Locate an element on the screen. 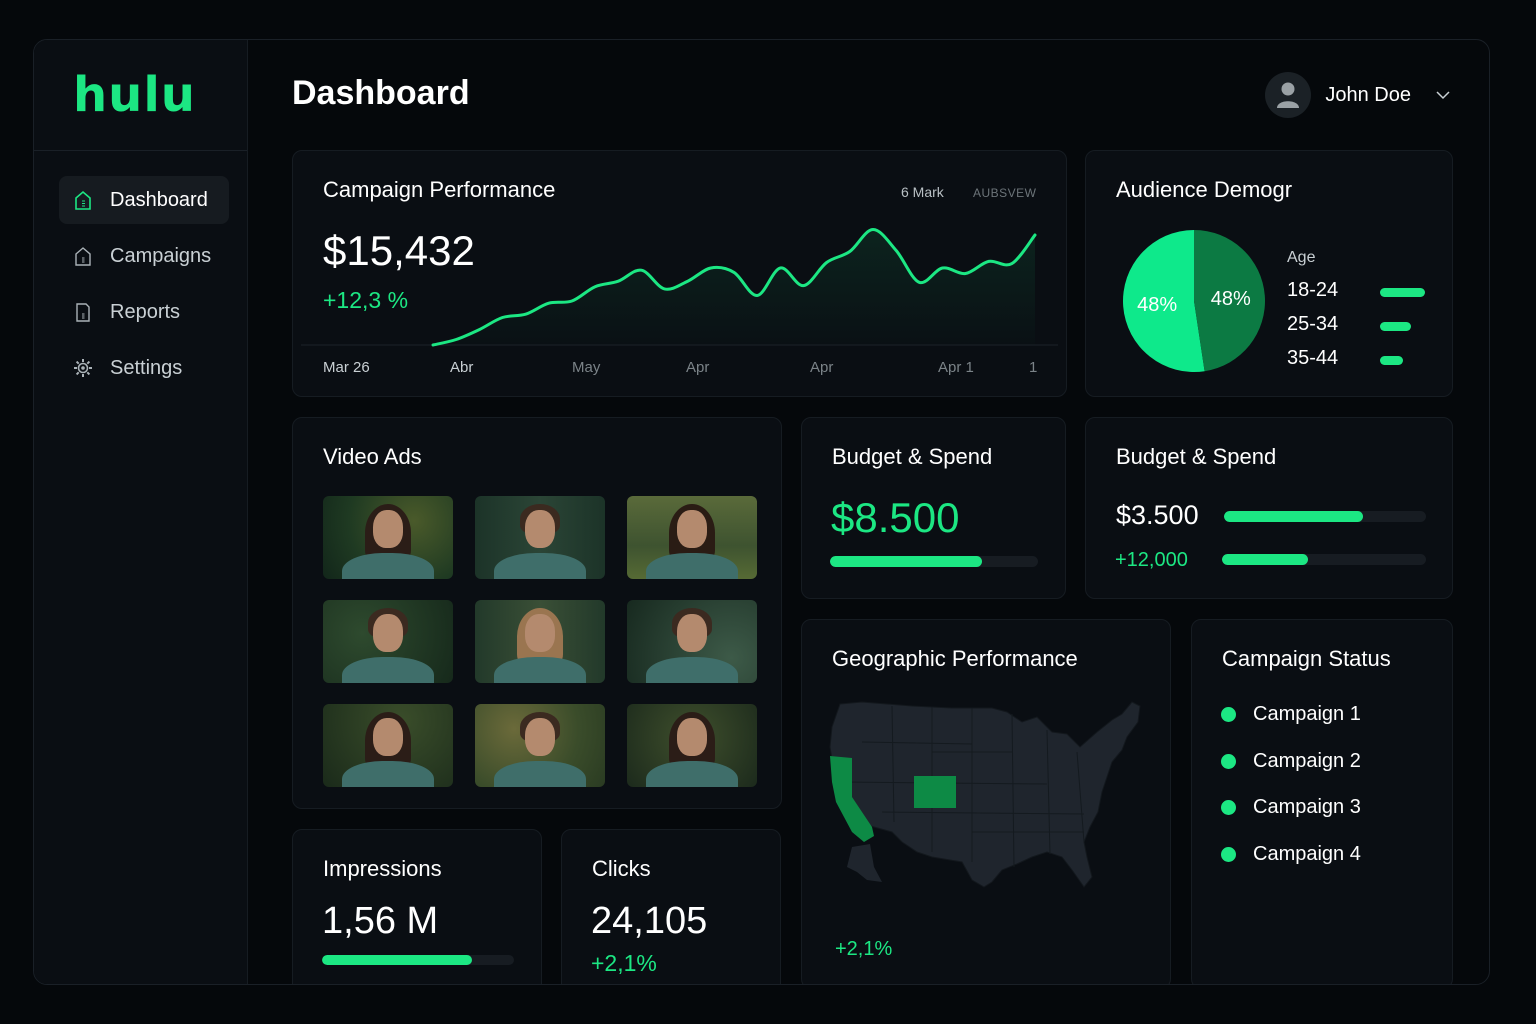  card-title: Budget & Spend is located at coordinates (1196, 456).